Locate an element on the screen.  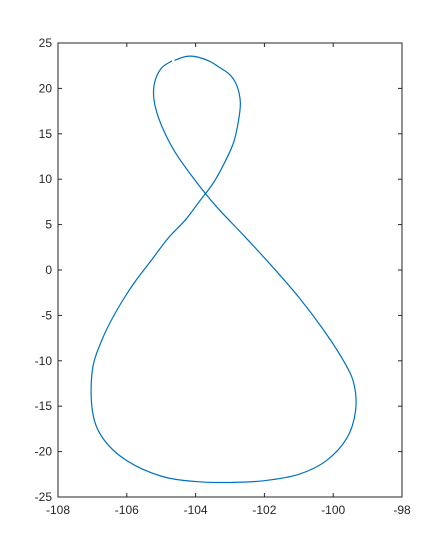
y-tick-label: 5 is located at coordinates (48, 225).